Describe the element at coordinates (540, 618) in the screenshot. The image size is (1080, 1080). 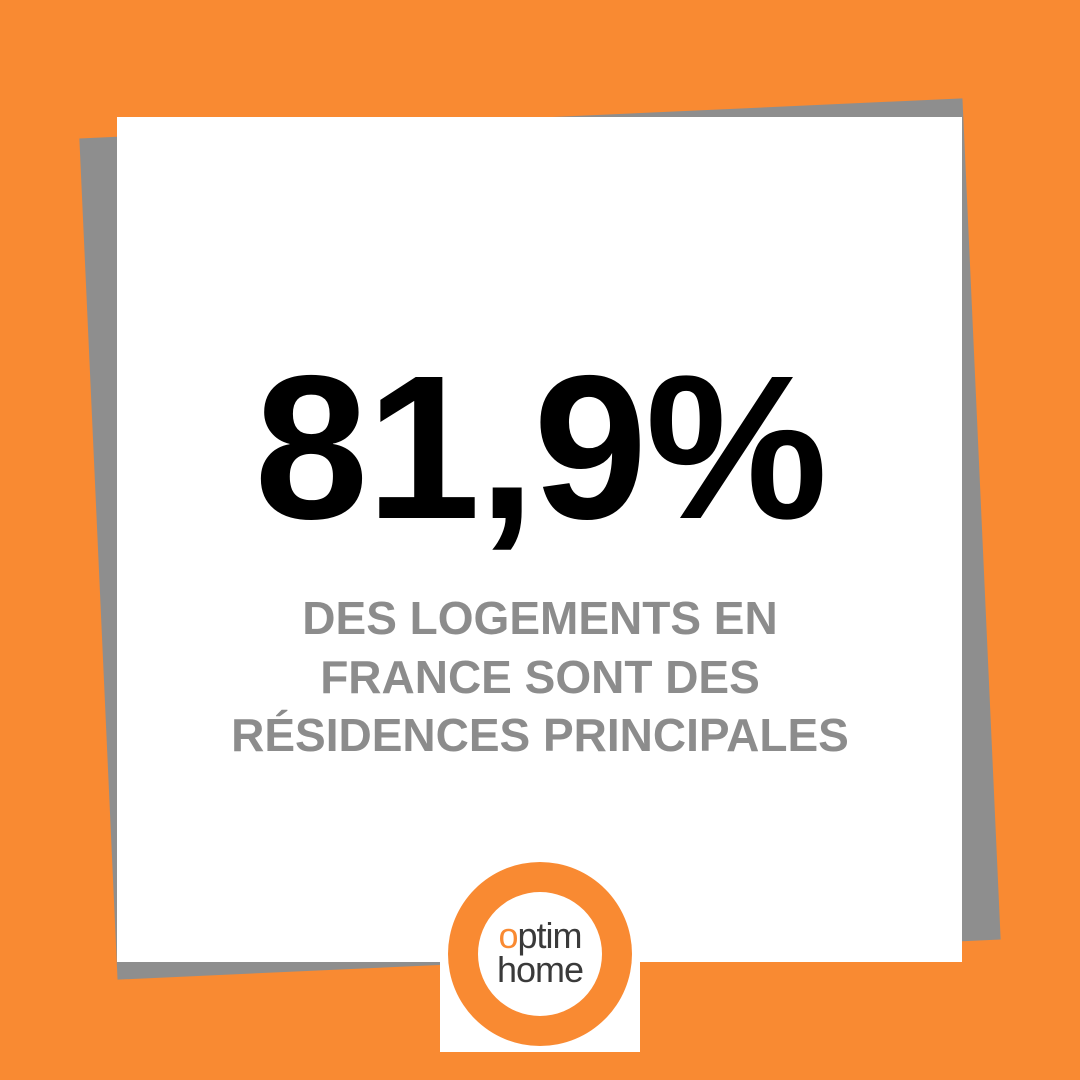
I see `subtitle-line: DES LOGEMENTS EN` at that location.